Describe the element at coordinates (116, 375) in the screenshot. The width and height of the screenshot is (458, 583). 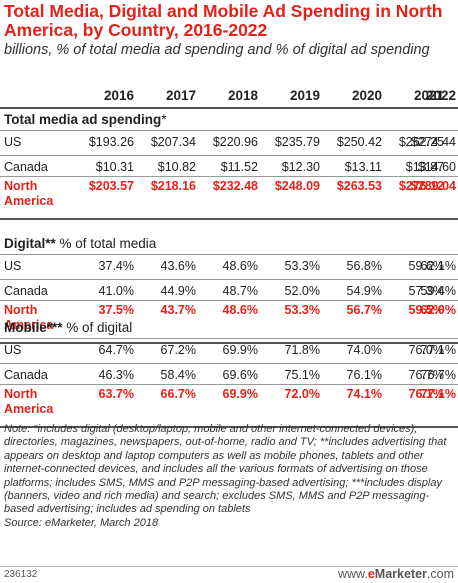
I see `table-cell: 46.3%` at that location.